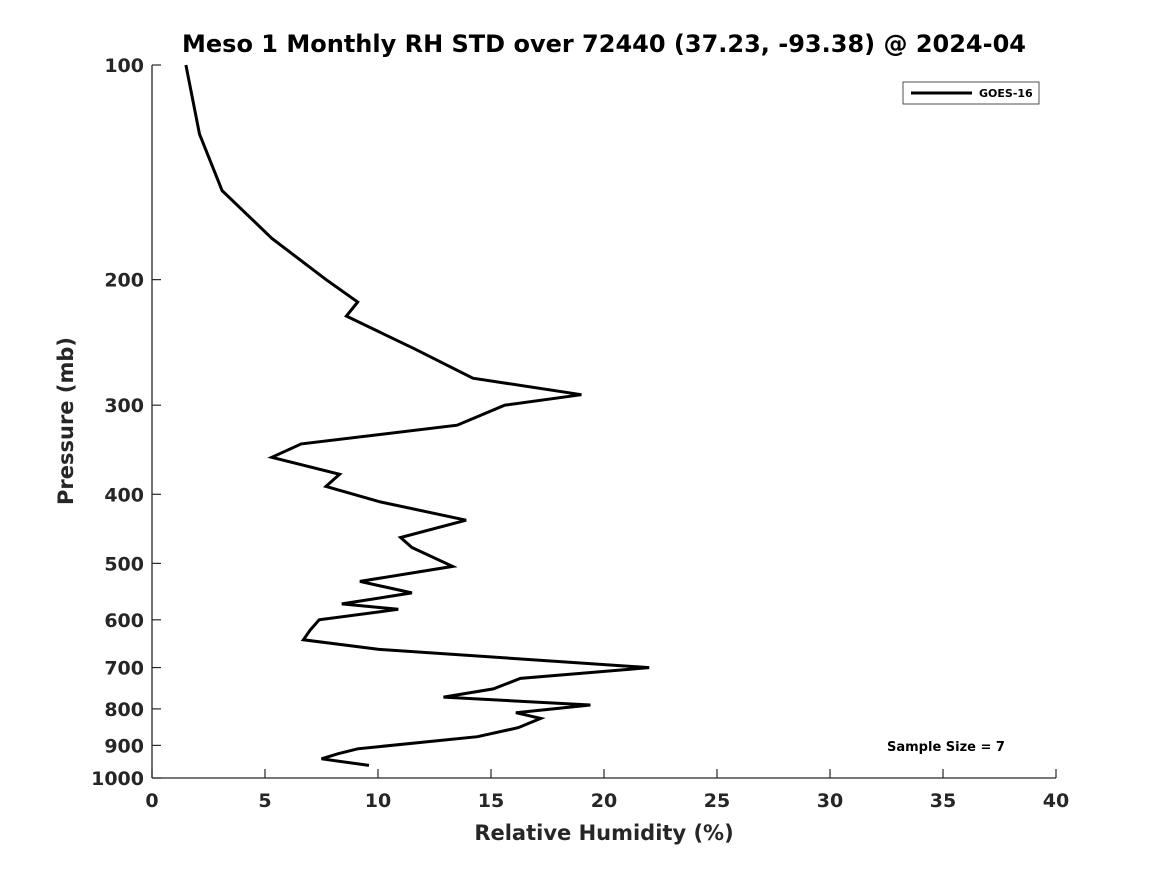 The height and width of the screenshot is (875, 1167). I want to click on y-tick-label: 600, so click(124, 621).